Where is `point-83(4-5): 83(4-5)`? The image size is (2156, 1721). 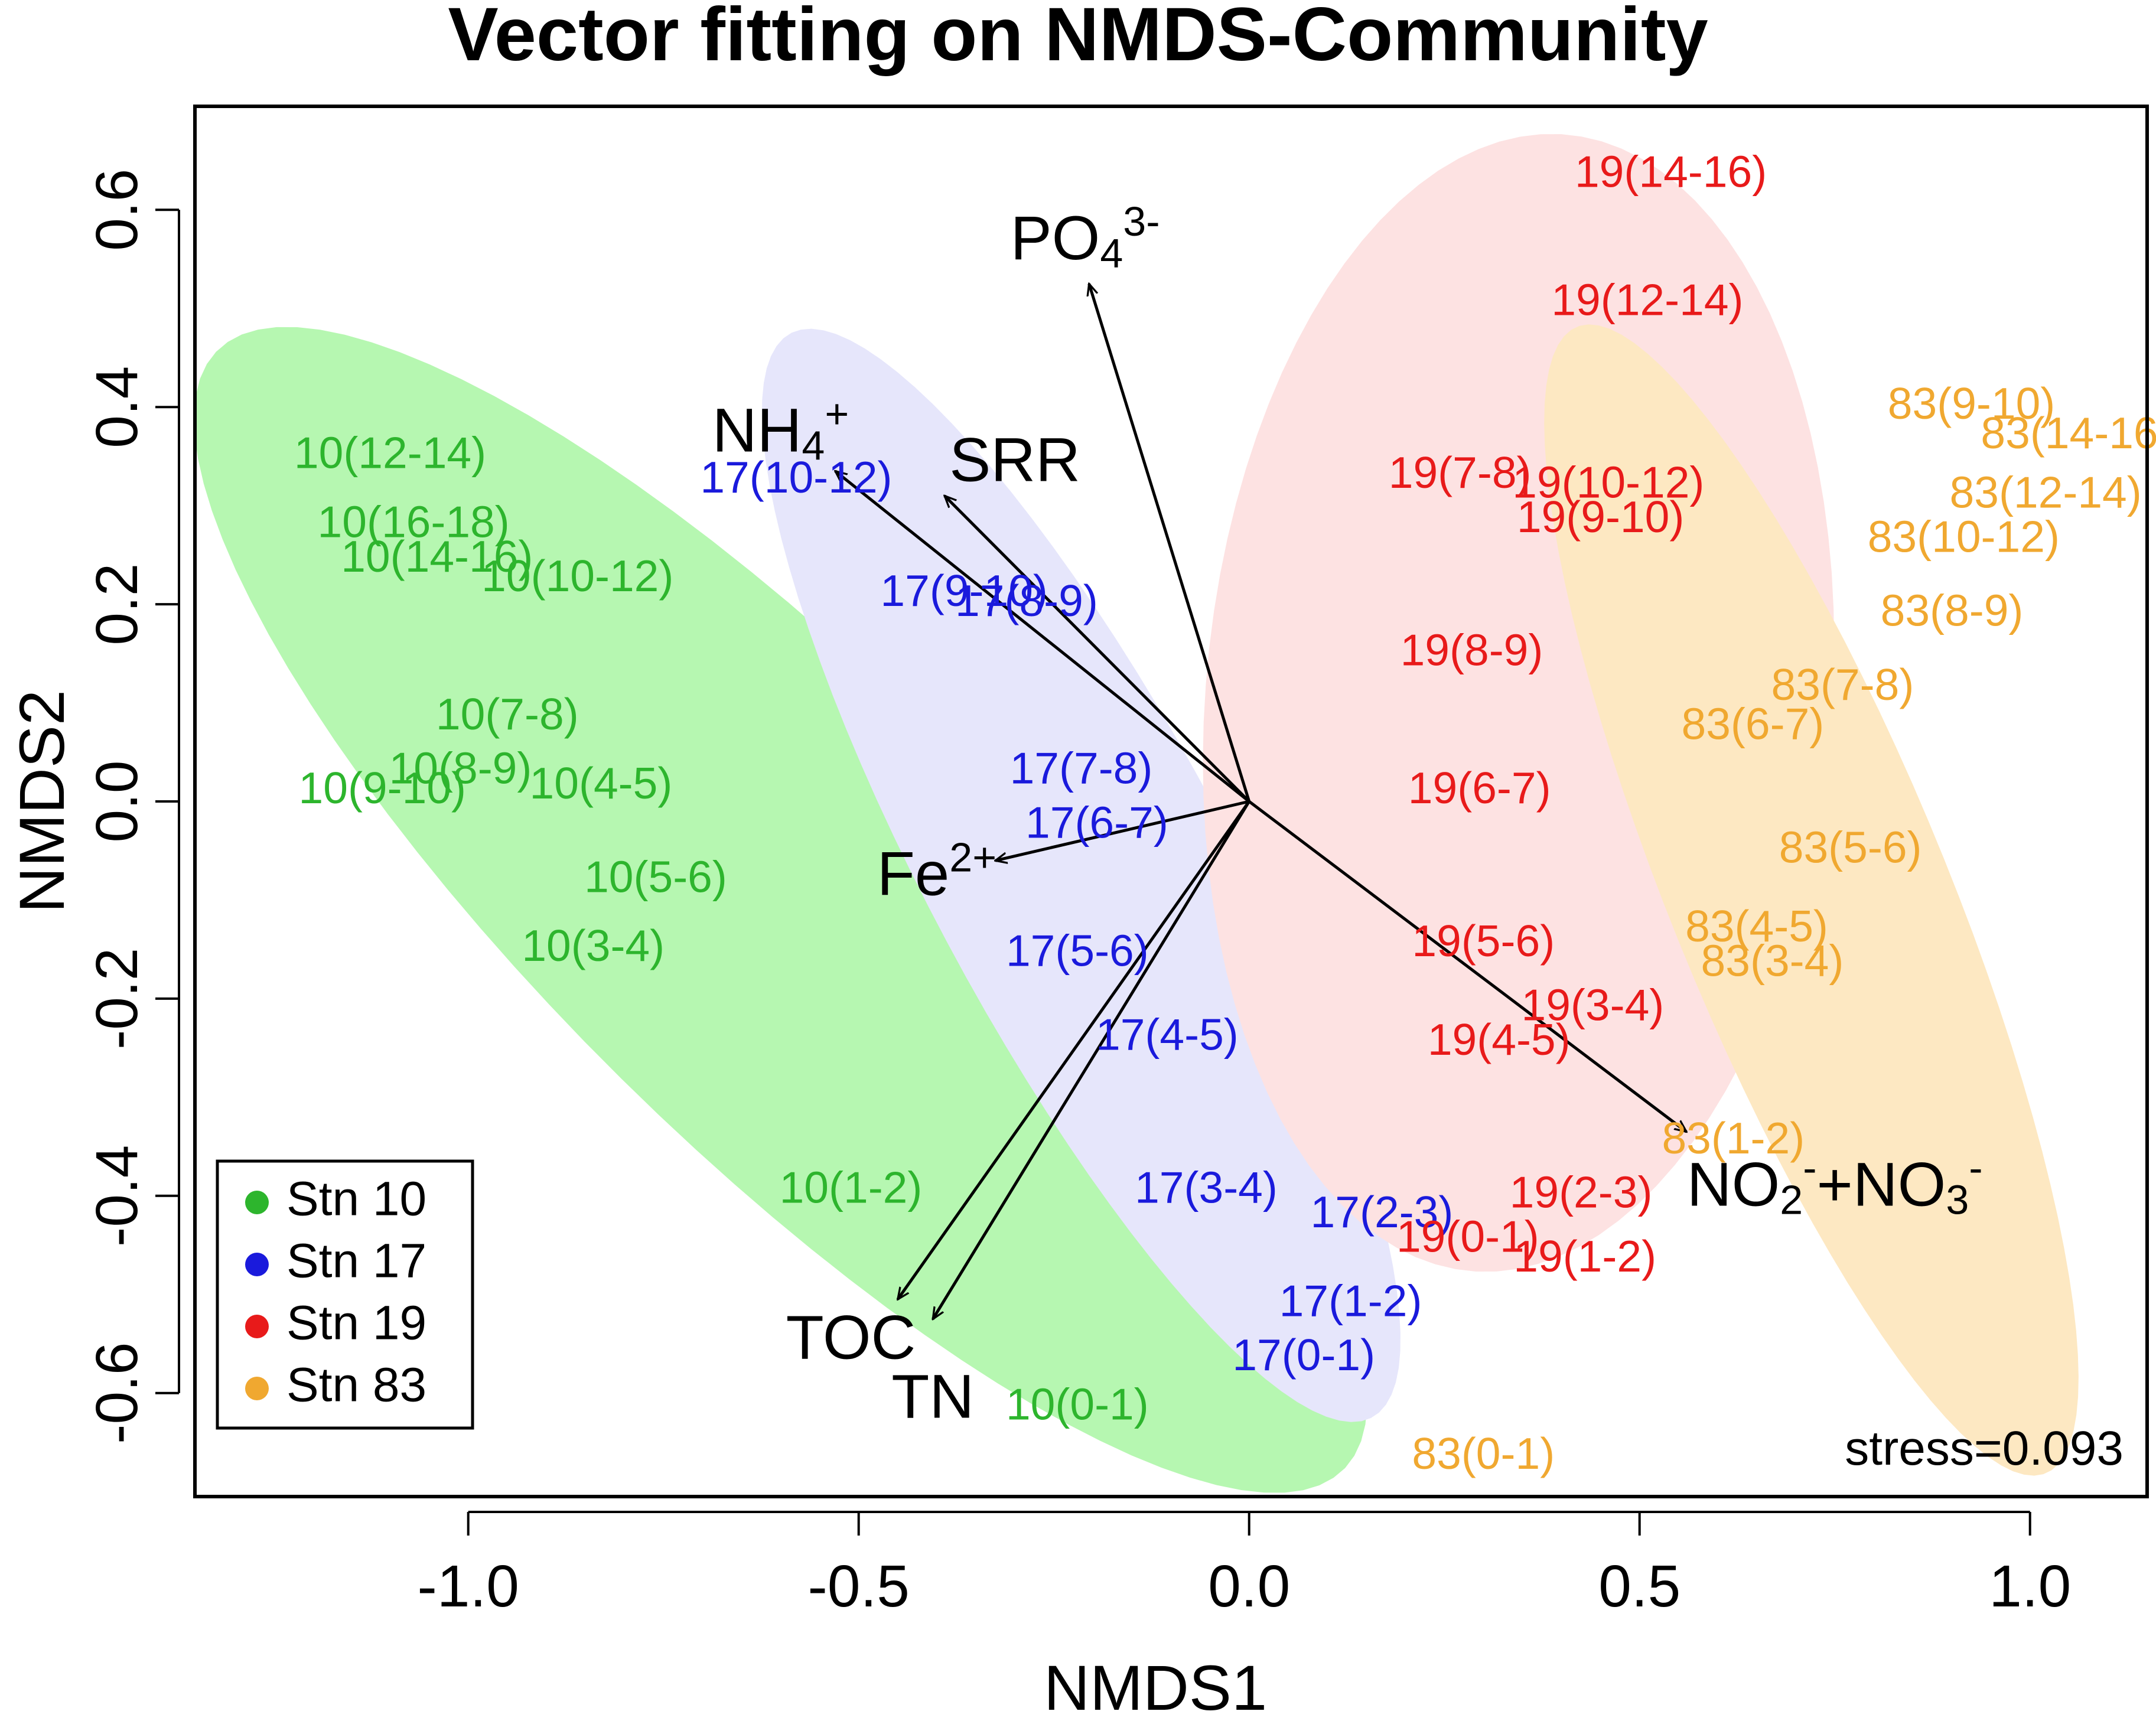 point-83(4-5): 83(4-5) is located at coordinates (1756, 926).